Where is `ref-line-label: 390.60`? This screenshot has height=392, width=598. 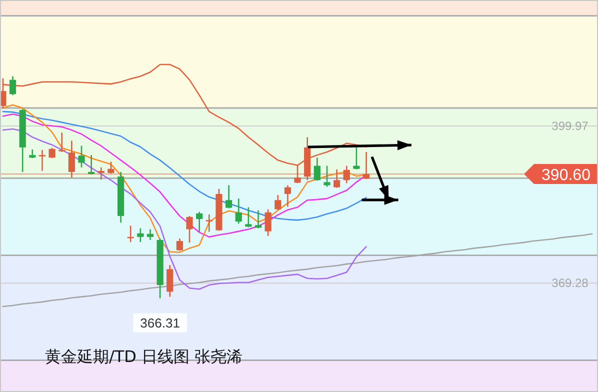 ref-line-label: 390.60 is located at coordinates (566, 175).